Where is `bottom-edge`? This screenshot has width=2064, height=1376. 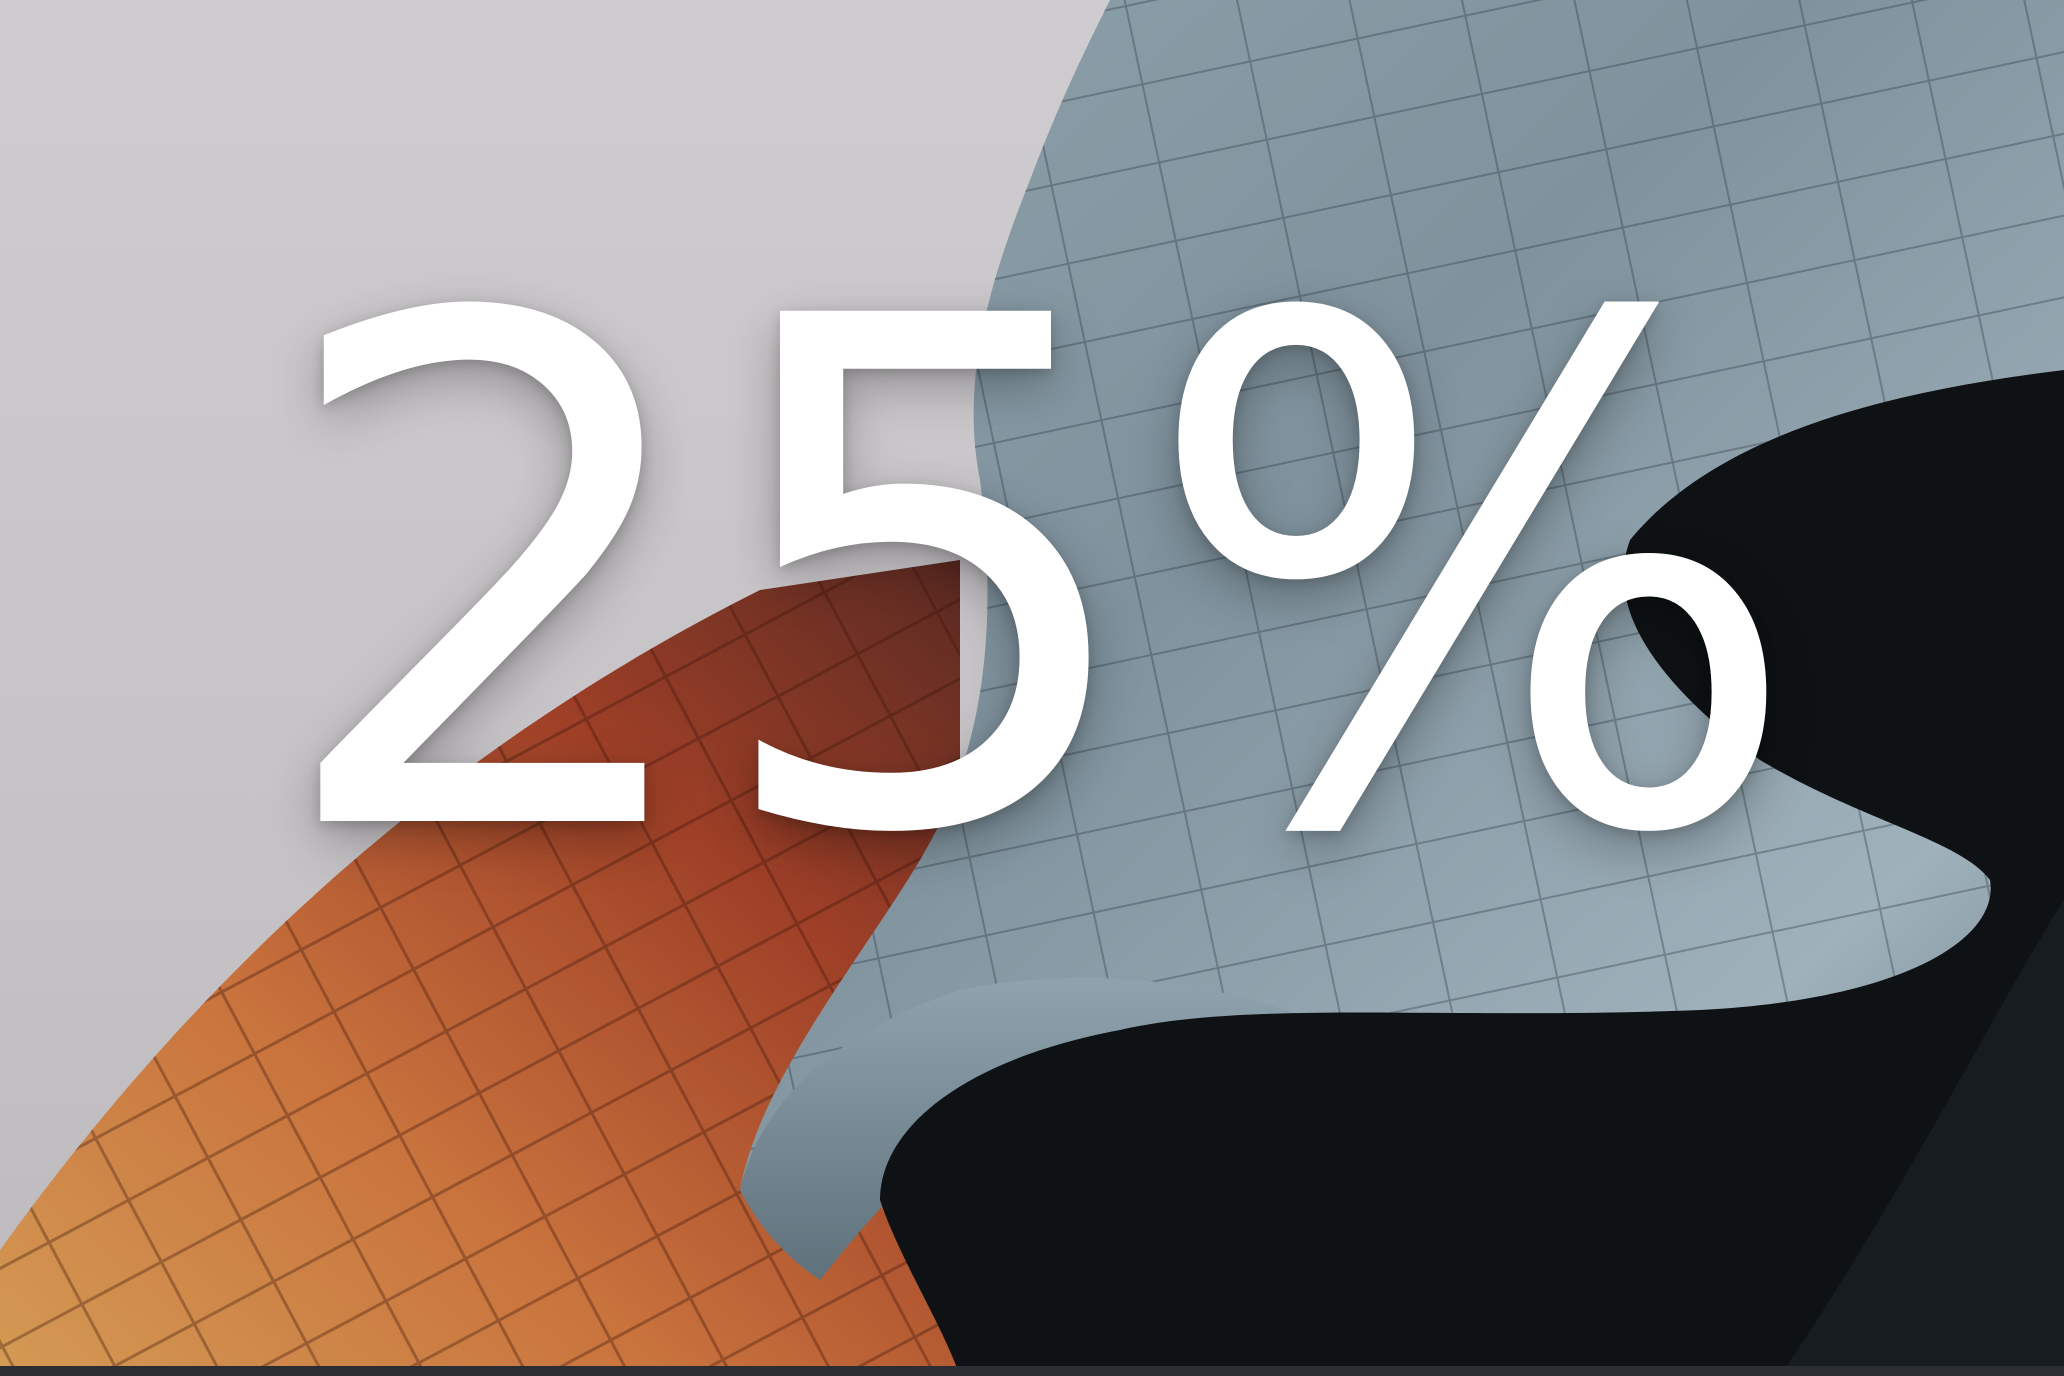 bottom-edge is located at coordinates (1032, 1371).